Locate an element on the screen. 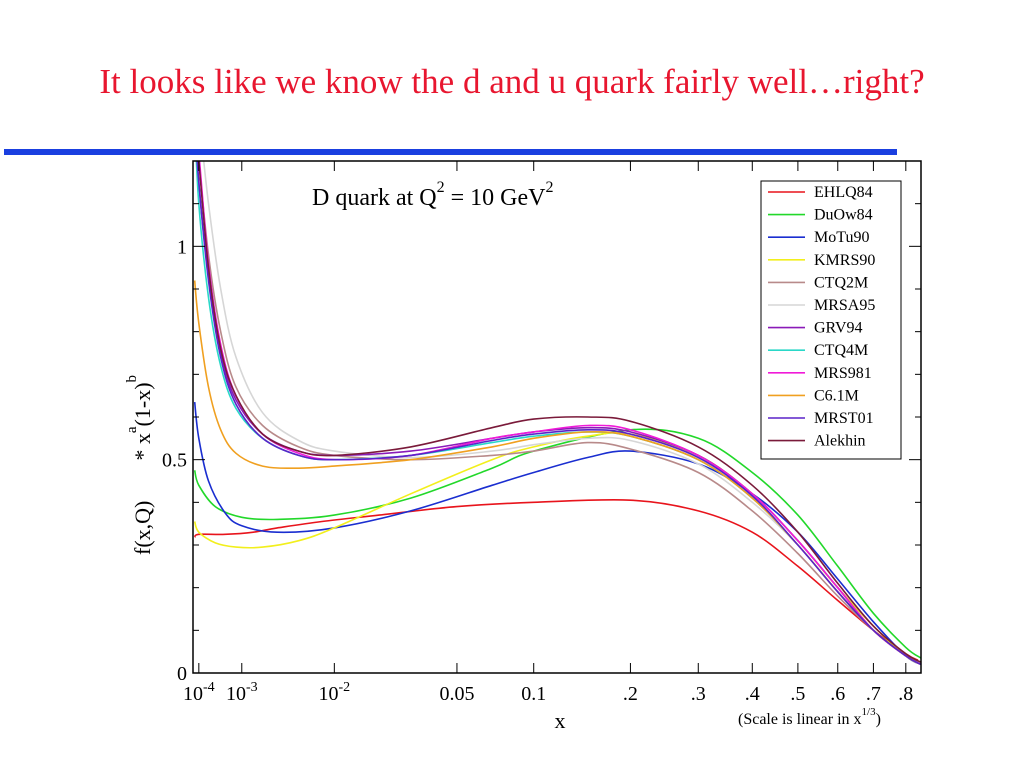 The width and height of the screenshot is (1024, 768). x-tick-label: .4 is located at coordinates (752, 694).